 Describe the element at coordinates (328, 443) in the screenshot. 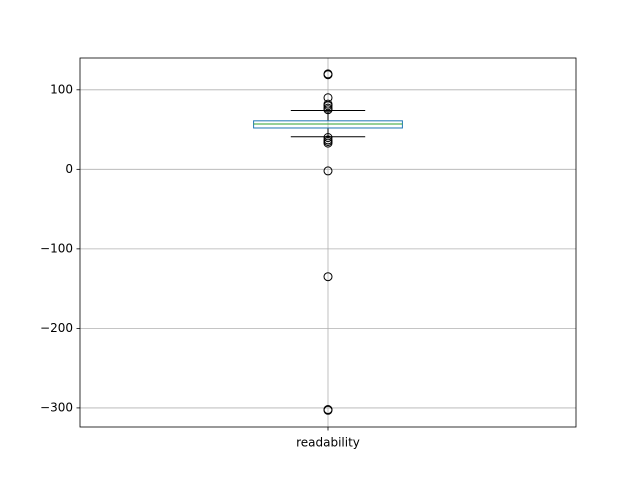

I see `x-tick-label: readability` at that location.